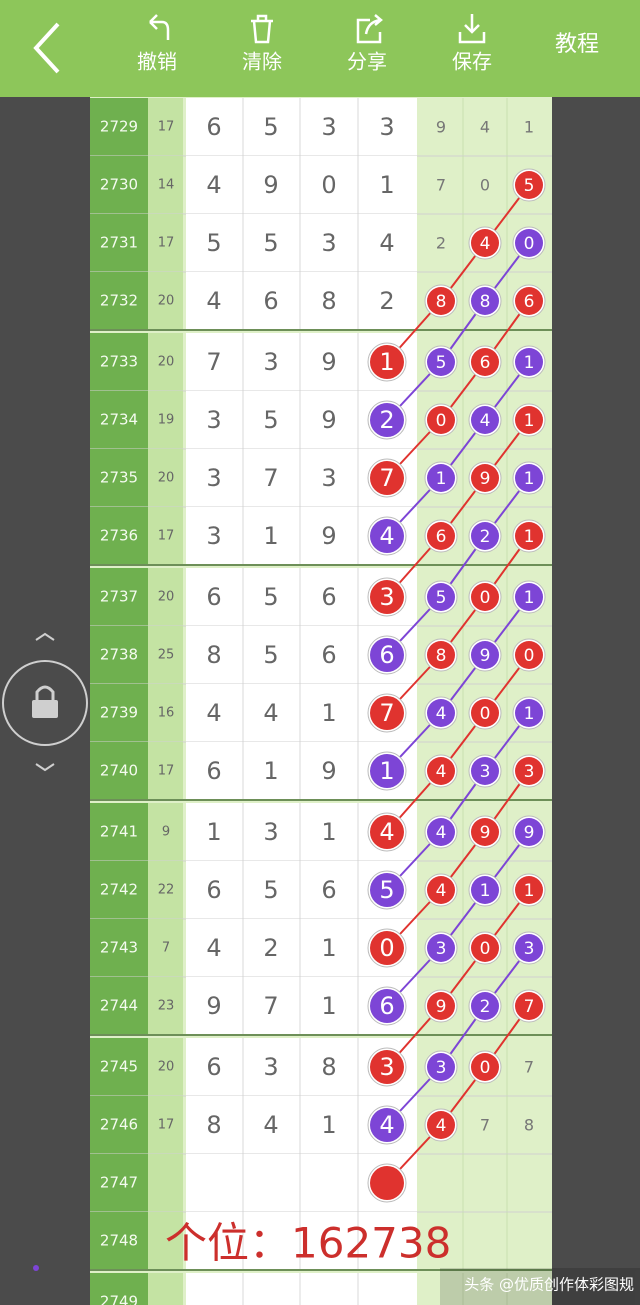  I want to click on digit: 4, so click(386, 243).